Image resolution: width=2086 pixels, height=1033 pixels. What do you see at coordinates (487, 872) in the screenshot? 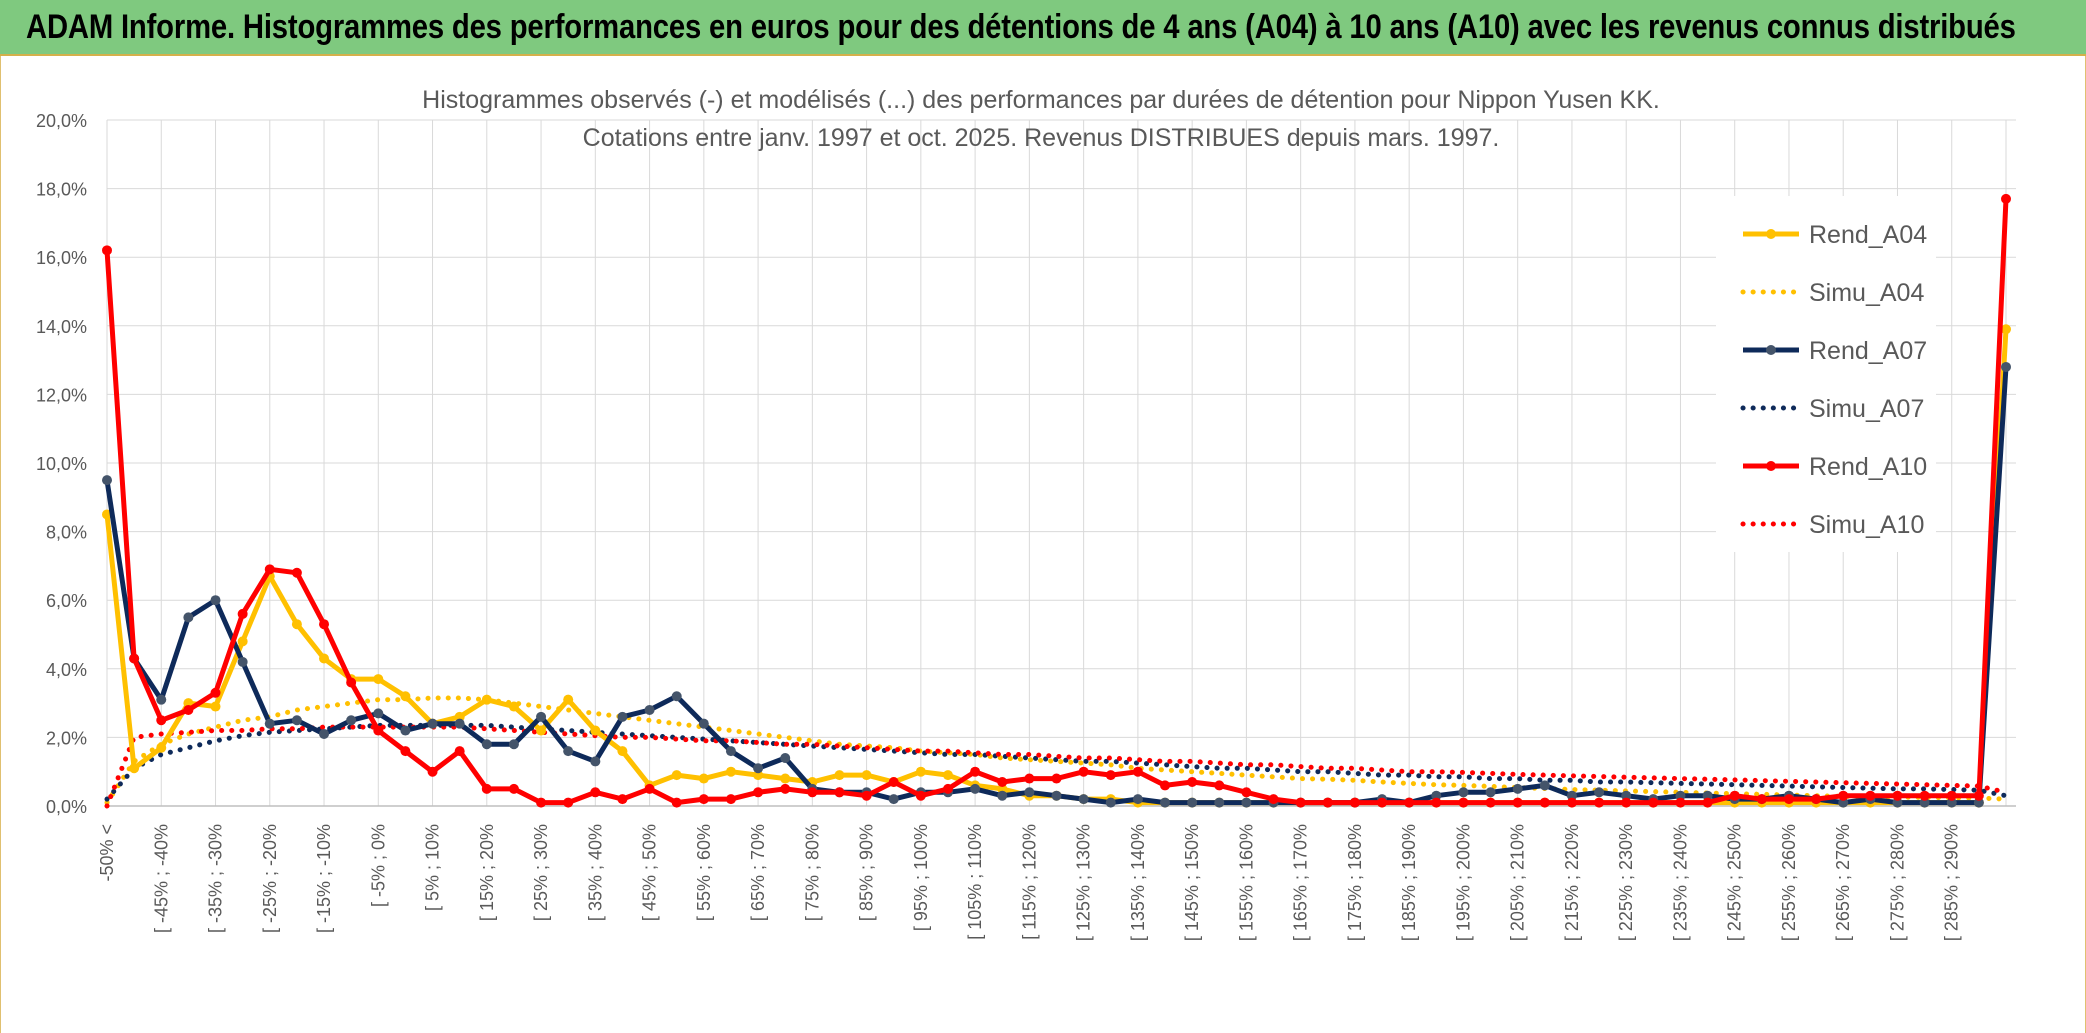
I see `x-tick-label: [ 15% ; 20%` at bounding box center [487, 872].